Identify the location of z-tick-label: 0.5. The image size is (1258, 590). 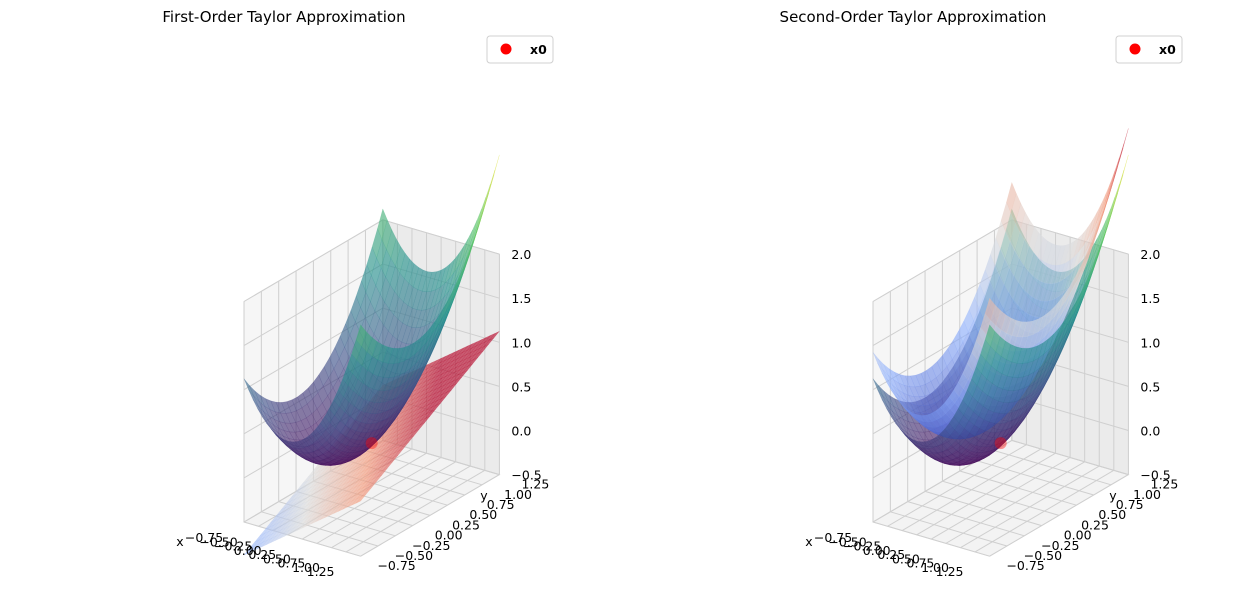
(521, 386).